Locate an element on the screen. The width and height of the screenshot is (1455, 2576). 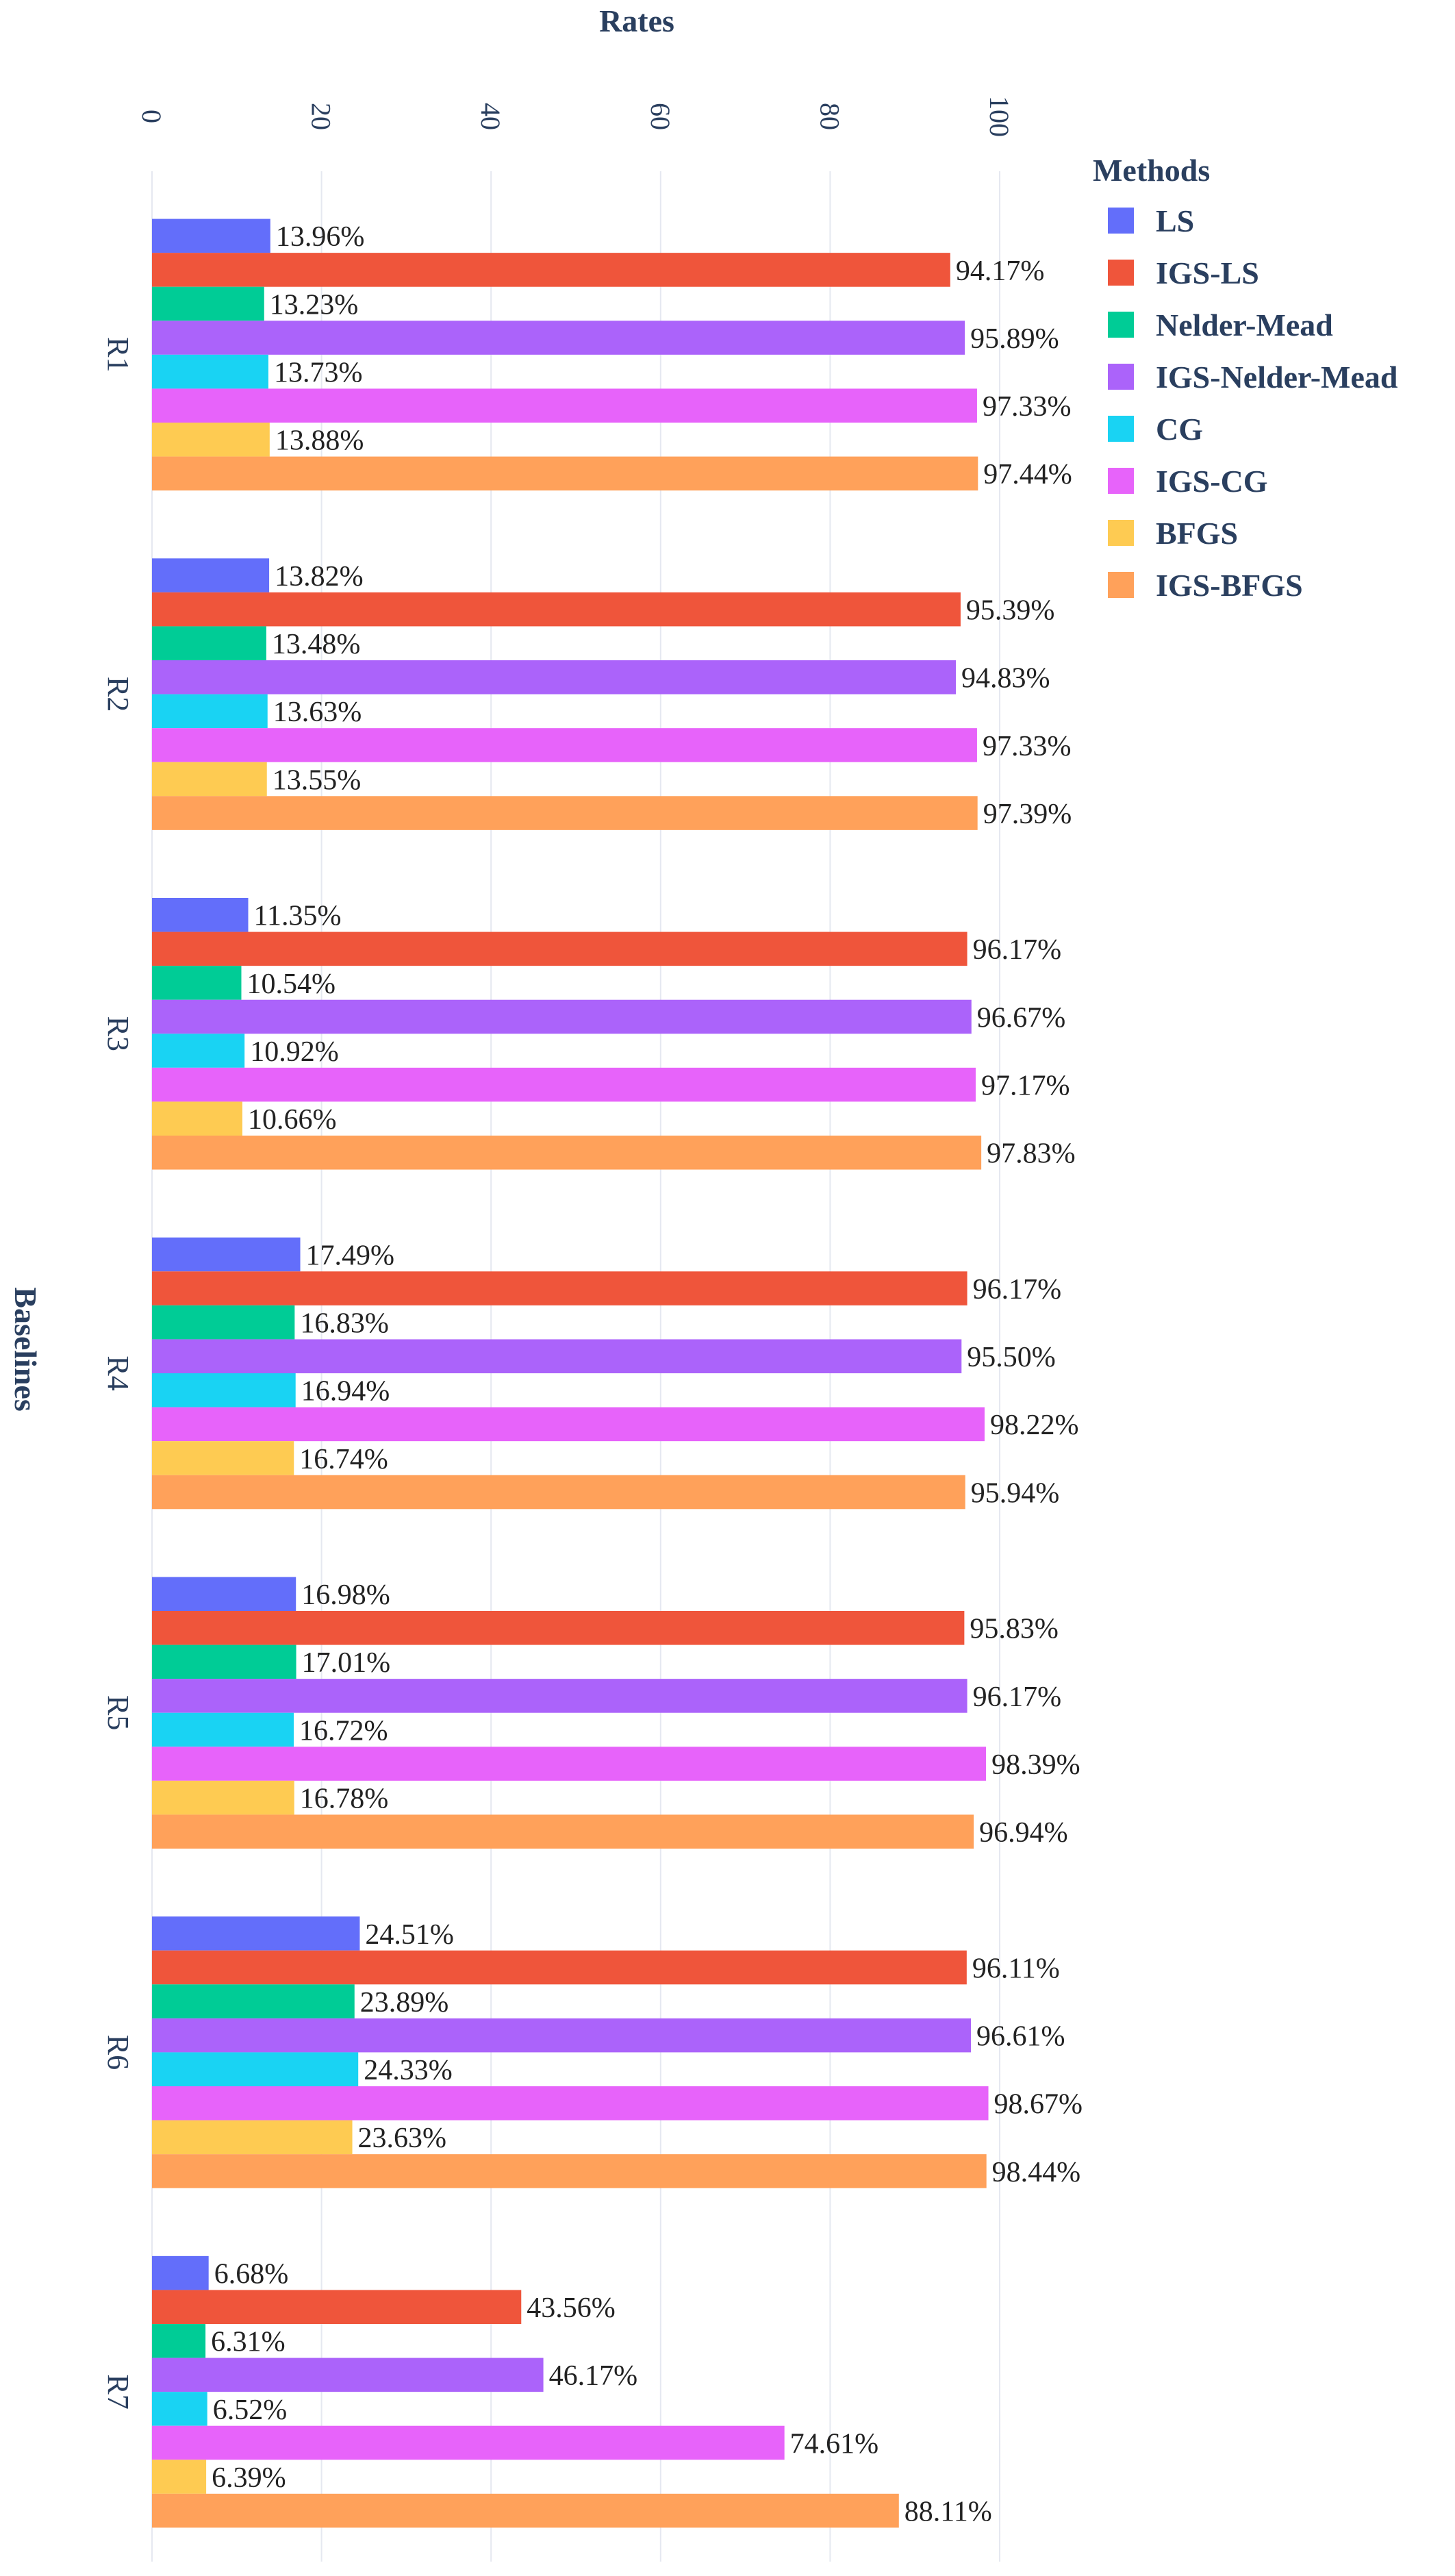
data-label: 13.96% is located at coordinates (320, 237).